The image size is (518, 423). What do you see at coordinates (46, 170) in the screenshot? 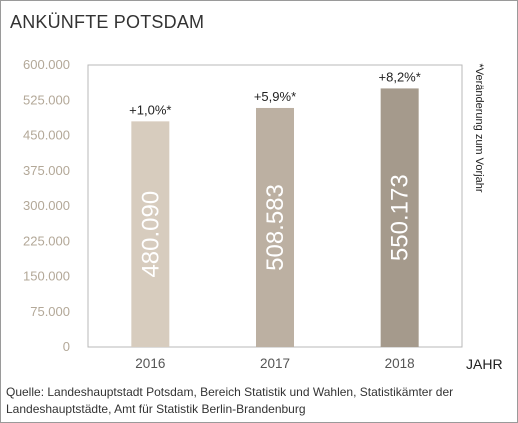
I see `y-tick-label: 375.000` at bounding box center [46, 170].